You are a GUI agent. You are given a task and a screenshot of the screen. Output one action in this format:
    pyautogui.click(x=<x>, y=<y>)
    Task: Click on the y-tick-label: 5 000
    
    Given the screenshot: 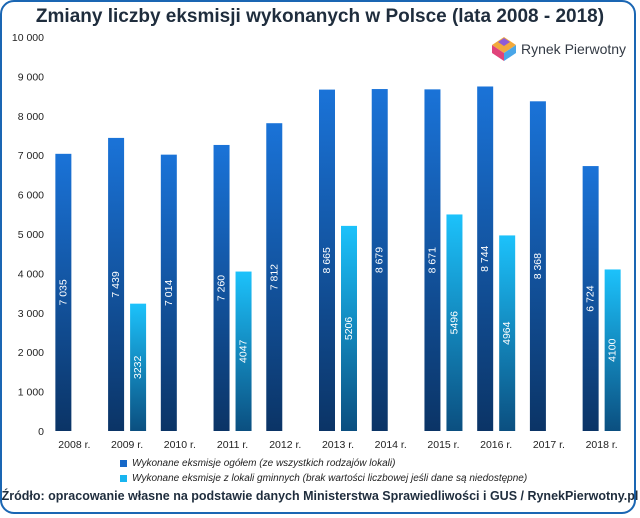 What is the action you would take?
    pyautogui.click(x=31, y=235)
    